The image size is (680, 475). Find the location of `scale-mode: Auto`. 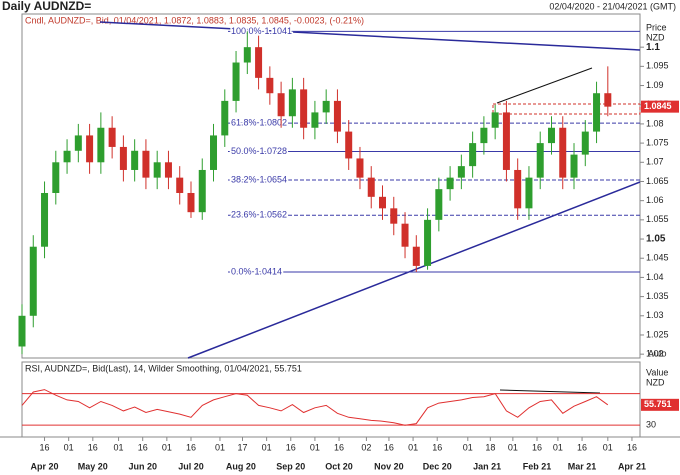

scale-mode: Auto is located at coordinates (657, 353).